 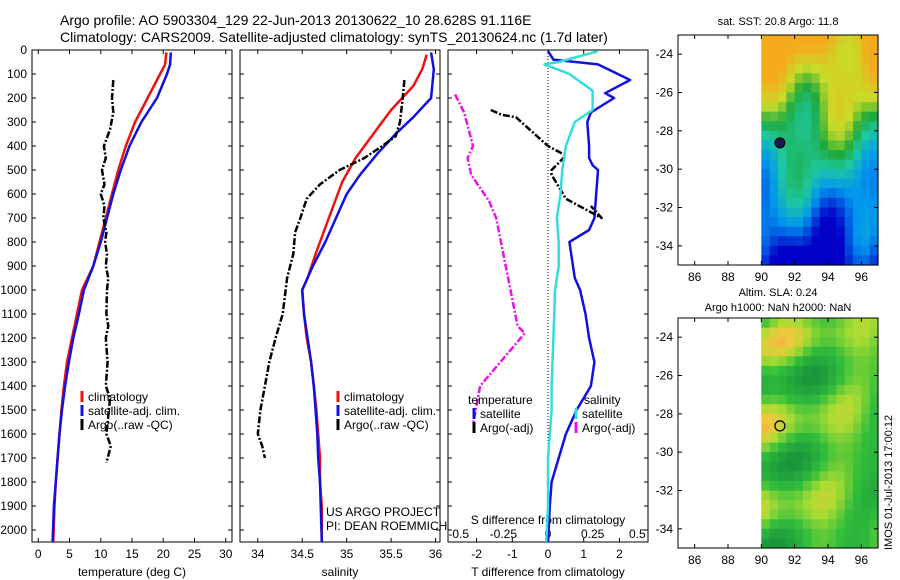 I want to click on y-tick-label: 1300, so click(x=13, y=362).